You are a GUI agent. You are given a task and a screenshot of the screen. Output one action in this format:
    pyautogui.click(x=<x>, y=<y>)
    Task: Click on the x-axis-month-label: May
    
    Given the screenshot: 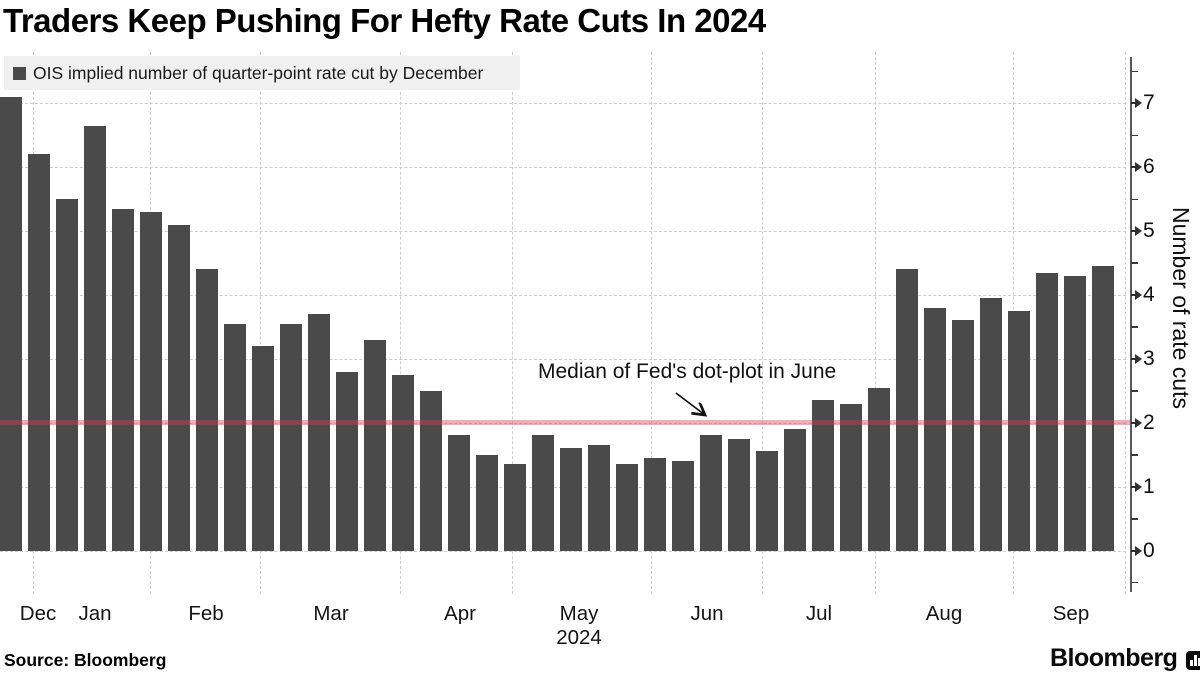 What is the action you would take?
    pyautogui.click(x=579, y=613)
    